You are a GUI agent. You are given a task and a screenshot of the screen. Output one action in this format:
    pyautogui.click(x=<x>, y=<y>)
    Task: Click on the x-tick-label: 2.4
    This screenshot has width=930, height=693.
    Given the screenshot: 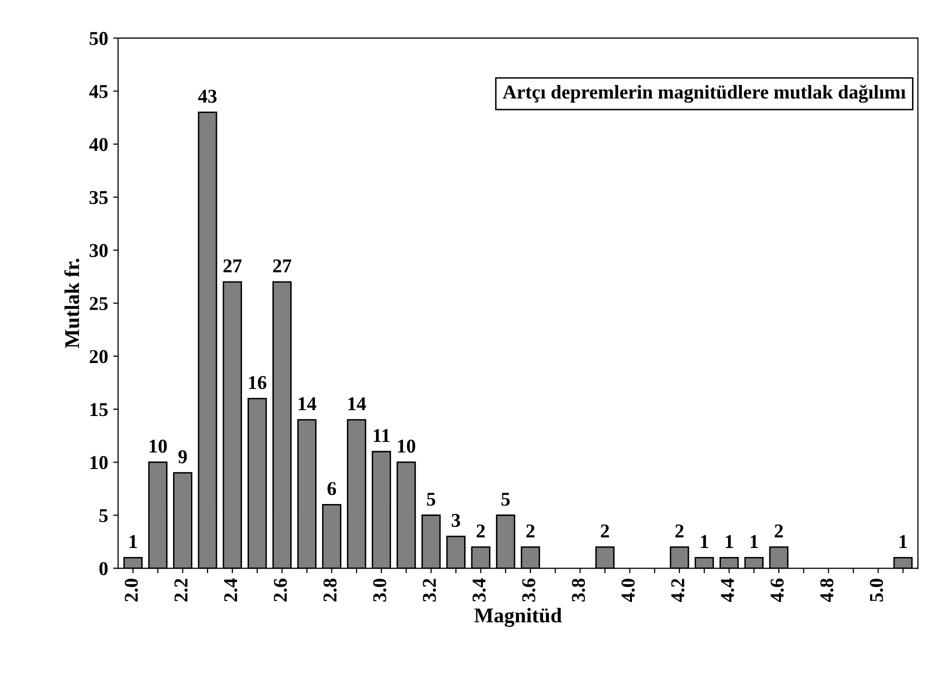 What is the action you would take?
    pyautogui.click(x=231, y=590)
    